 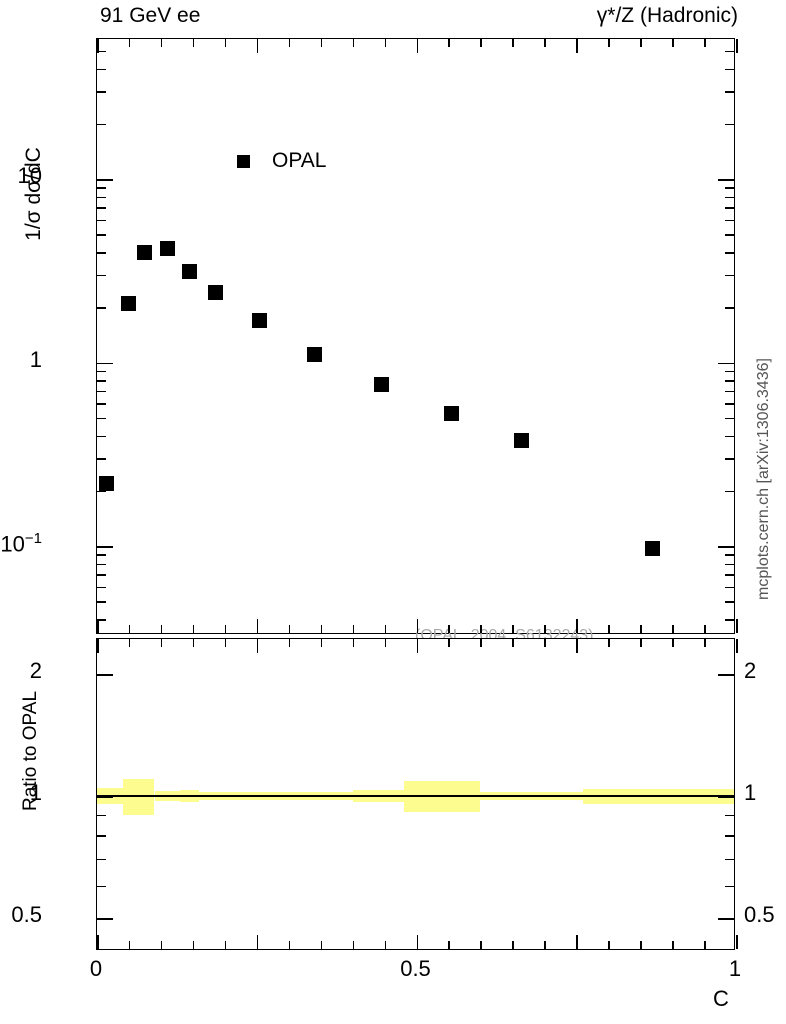 I want to click on legend: OPAL, so click(x=281, y=161).